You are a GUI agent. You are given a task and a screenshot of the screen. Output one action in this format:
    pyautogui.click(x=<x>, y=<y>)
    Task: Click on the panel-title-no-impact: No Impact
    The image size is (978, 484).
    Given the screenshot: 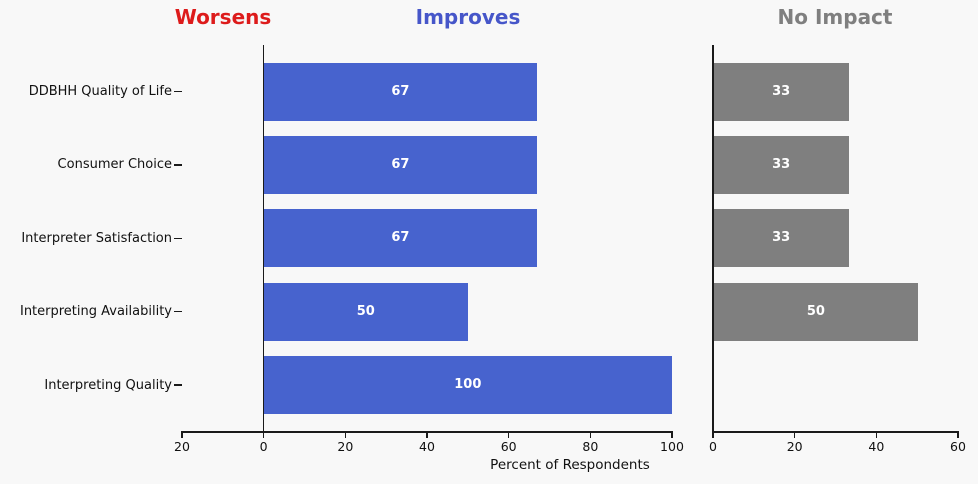 What is the action you would take?
    pyautogui.click(x=835, y=17)
    